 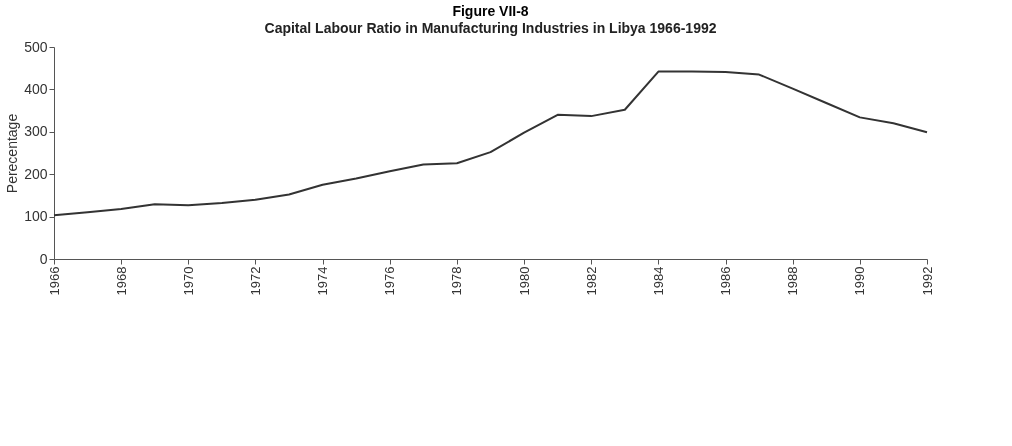 What do you see at coordinates (43, 258) in the screenshot?
I see `y-tick-label: 0` at bounding box center [43, 258].